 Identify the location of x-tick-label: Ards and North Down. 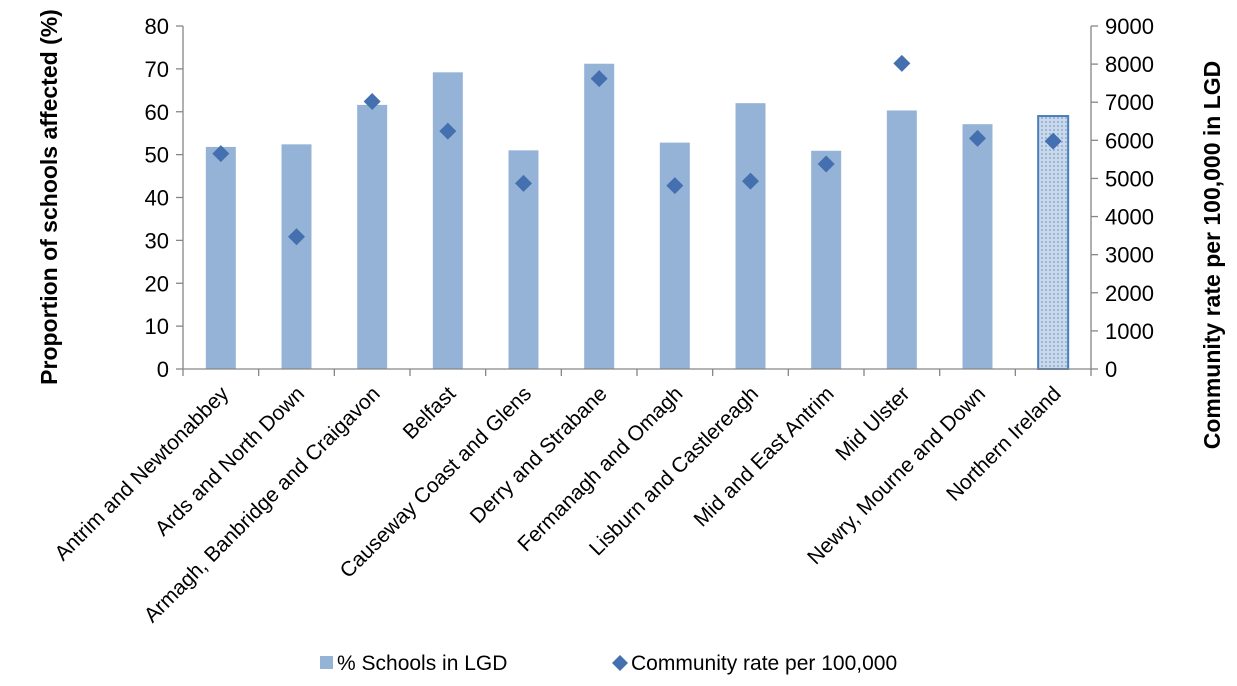
(230, 461).